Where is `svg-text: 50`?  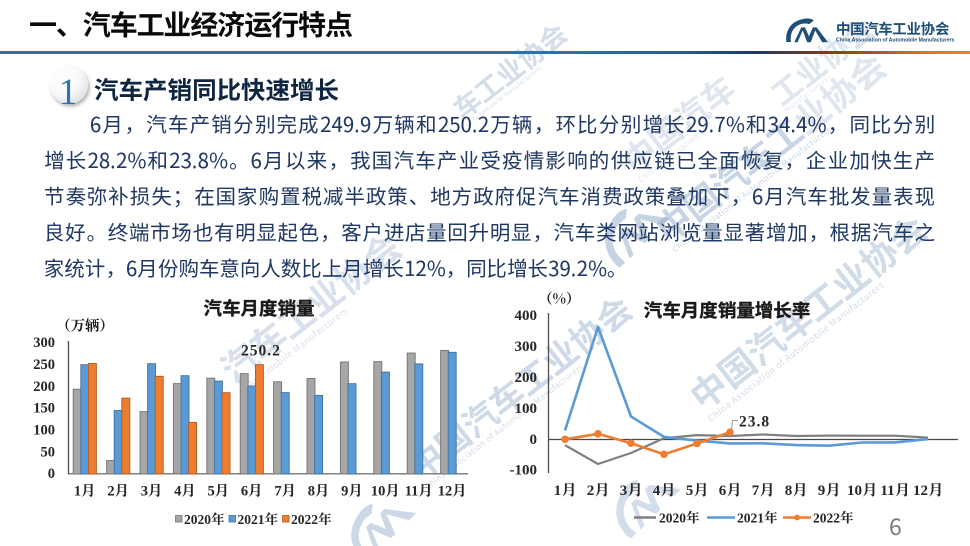
svg-text: 50 is located at coordinates (48, 452).